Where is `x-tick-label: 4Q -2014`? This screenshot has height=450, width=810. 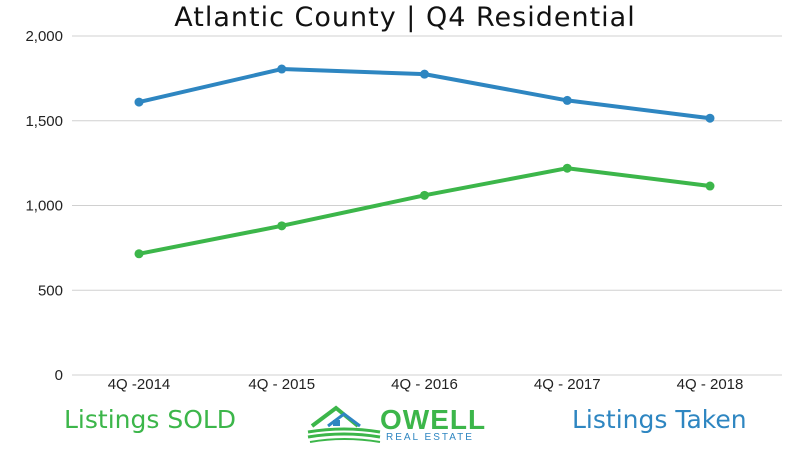
x-tick-label: 4Q -2014 is located at coordinates (139, 384).